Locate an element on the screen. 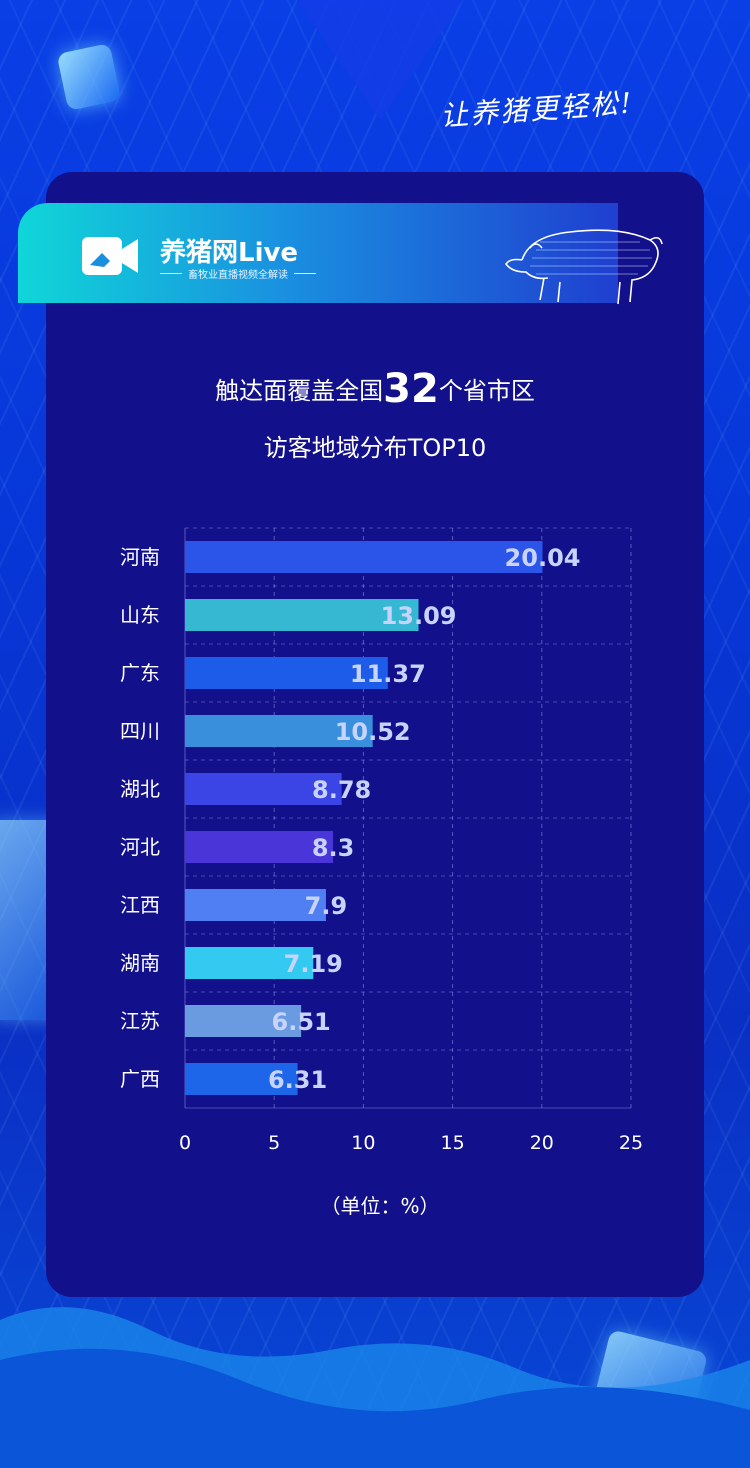 The width and height of the screenshot is (750, 1468). value-label: 10.52 is located at coordinates (373, 732).